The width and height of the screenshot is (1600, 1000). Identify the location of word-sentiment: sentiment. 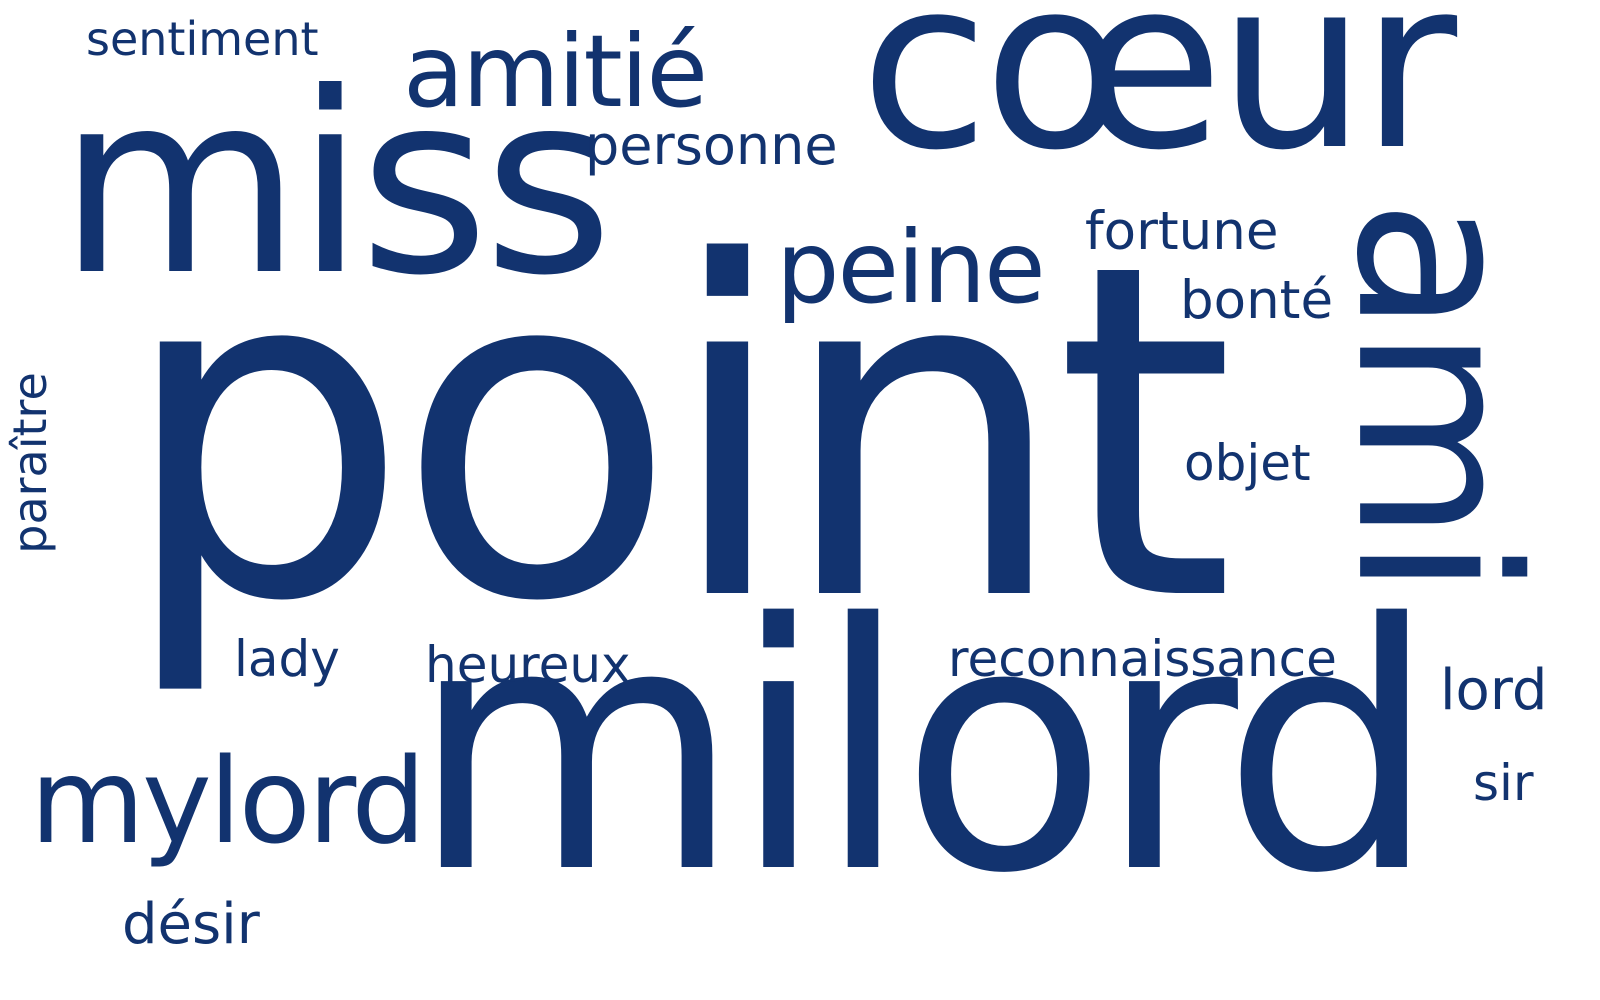
(202, 39).